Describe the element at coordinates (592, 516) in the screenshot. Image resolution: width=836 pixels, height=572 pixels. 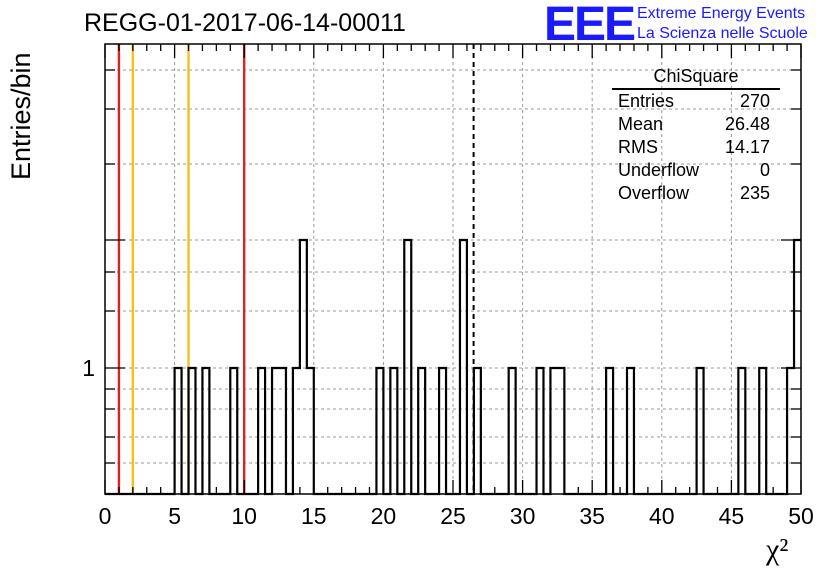
I see `x-tick-label: 35` at that location.